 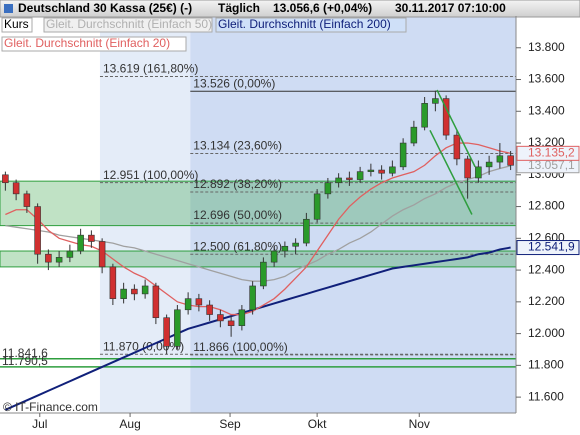 What do you see at coordinates (87, 43) in the screenshot?
I see `legend-entry: Gleit. Durchschnitt (Einfach 20)` at bounding box center [87, 43].